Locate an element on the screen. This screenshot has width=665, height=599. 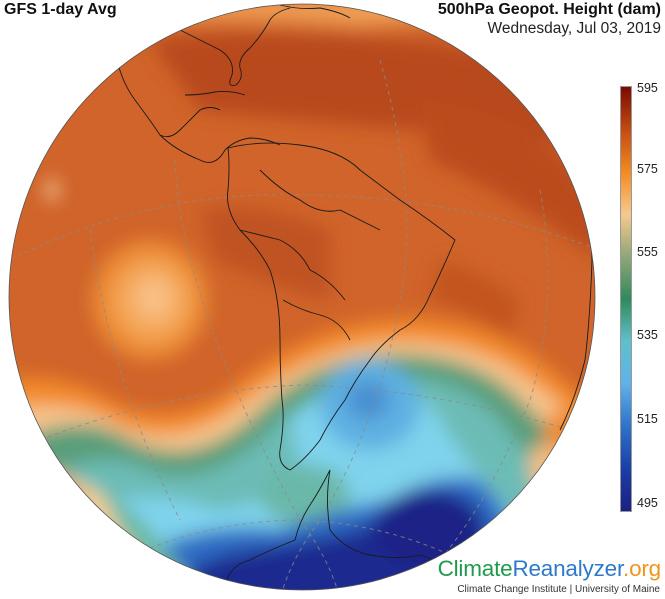
variable-title: 500hPa Geopot. Height (dam) is located at coordinates (549, 9).